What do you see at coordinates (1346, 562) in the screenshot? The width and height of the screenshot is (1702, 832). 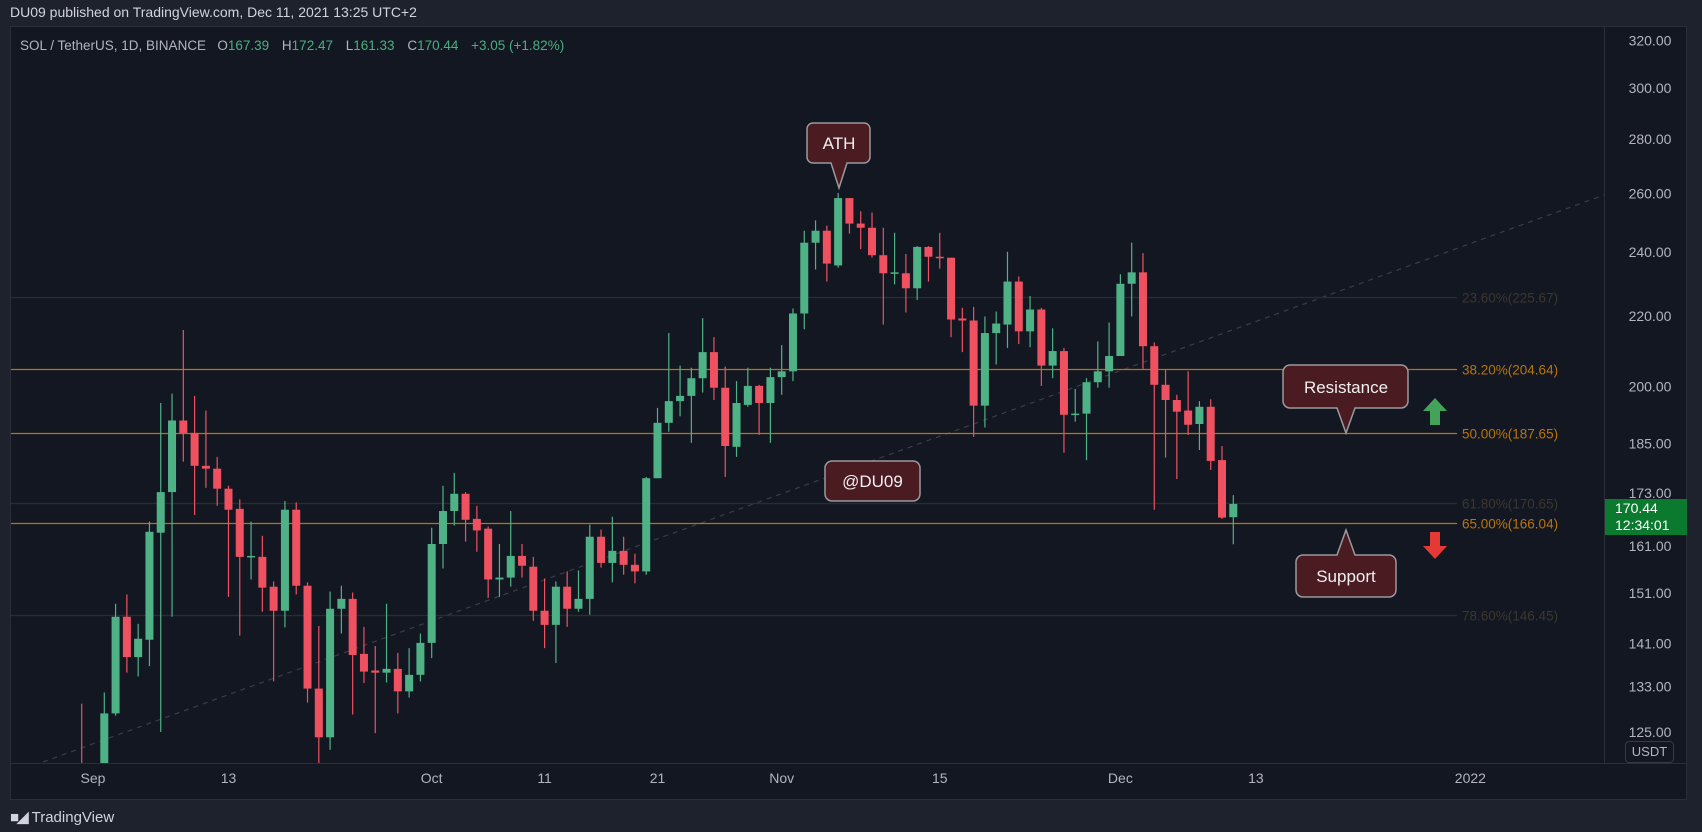 I see `support-callout: Support` at bounding box center [1346, 562].